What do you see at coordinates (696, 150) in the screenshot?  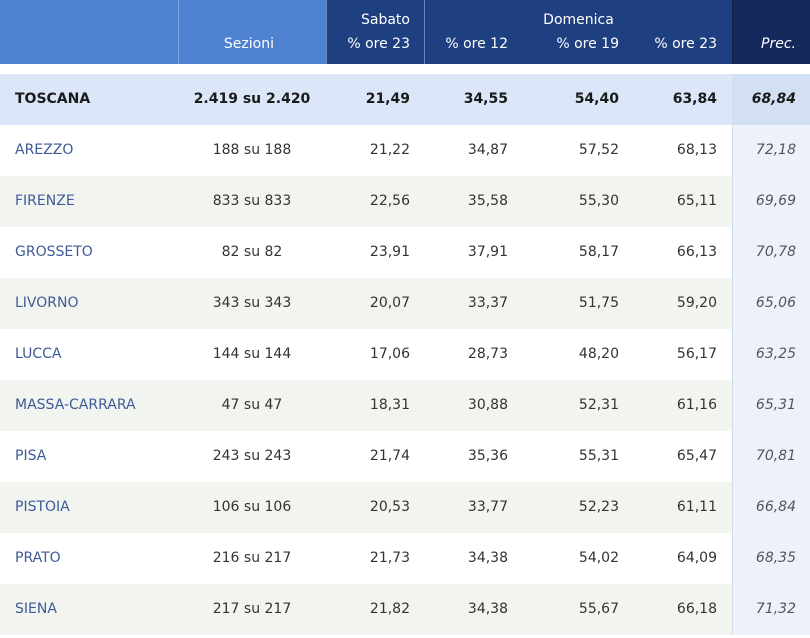 I see `domenica-ore23-value: 68,13` at bounding box center [696, 150].